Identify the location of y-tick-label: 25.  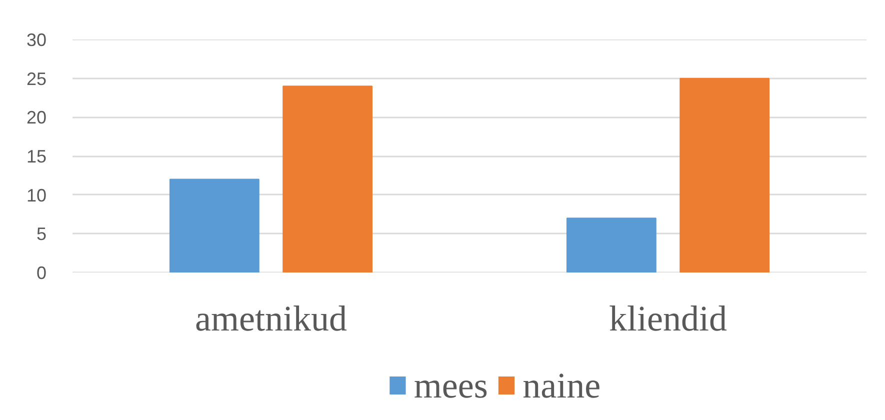
(36, 78).